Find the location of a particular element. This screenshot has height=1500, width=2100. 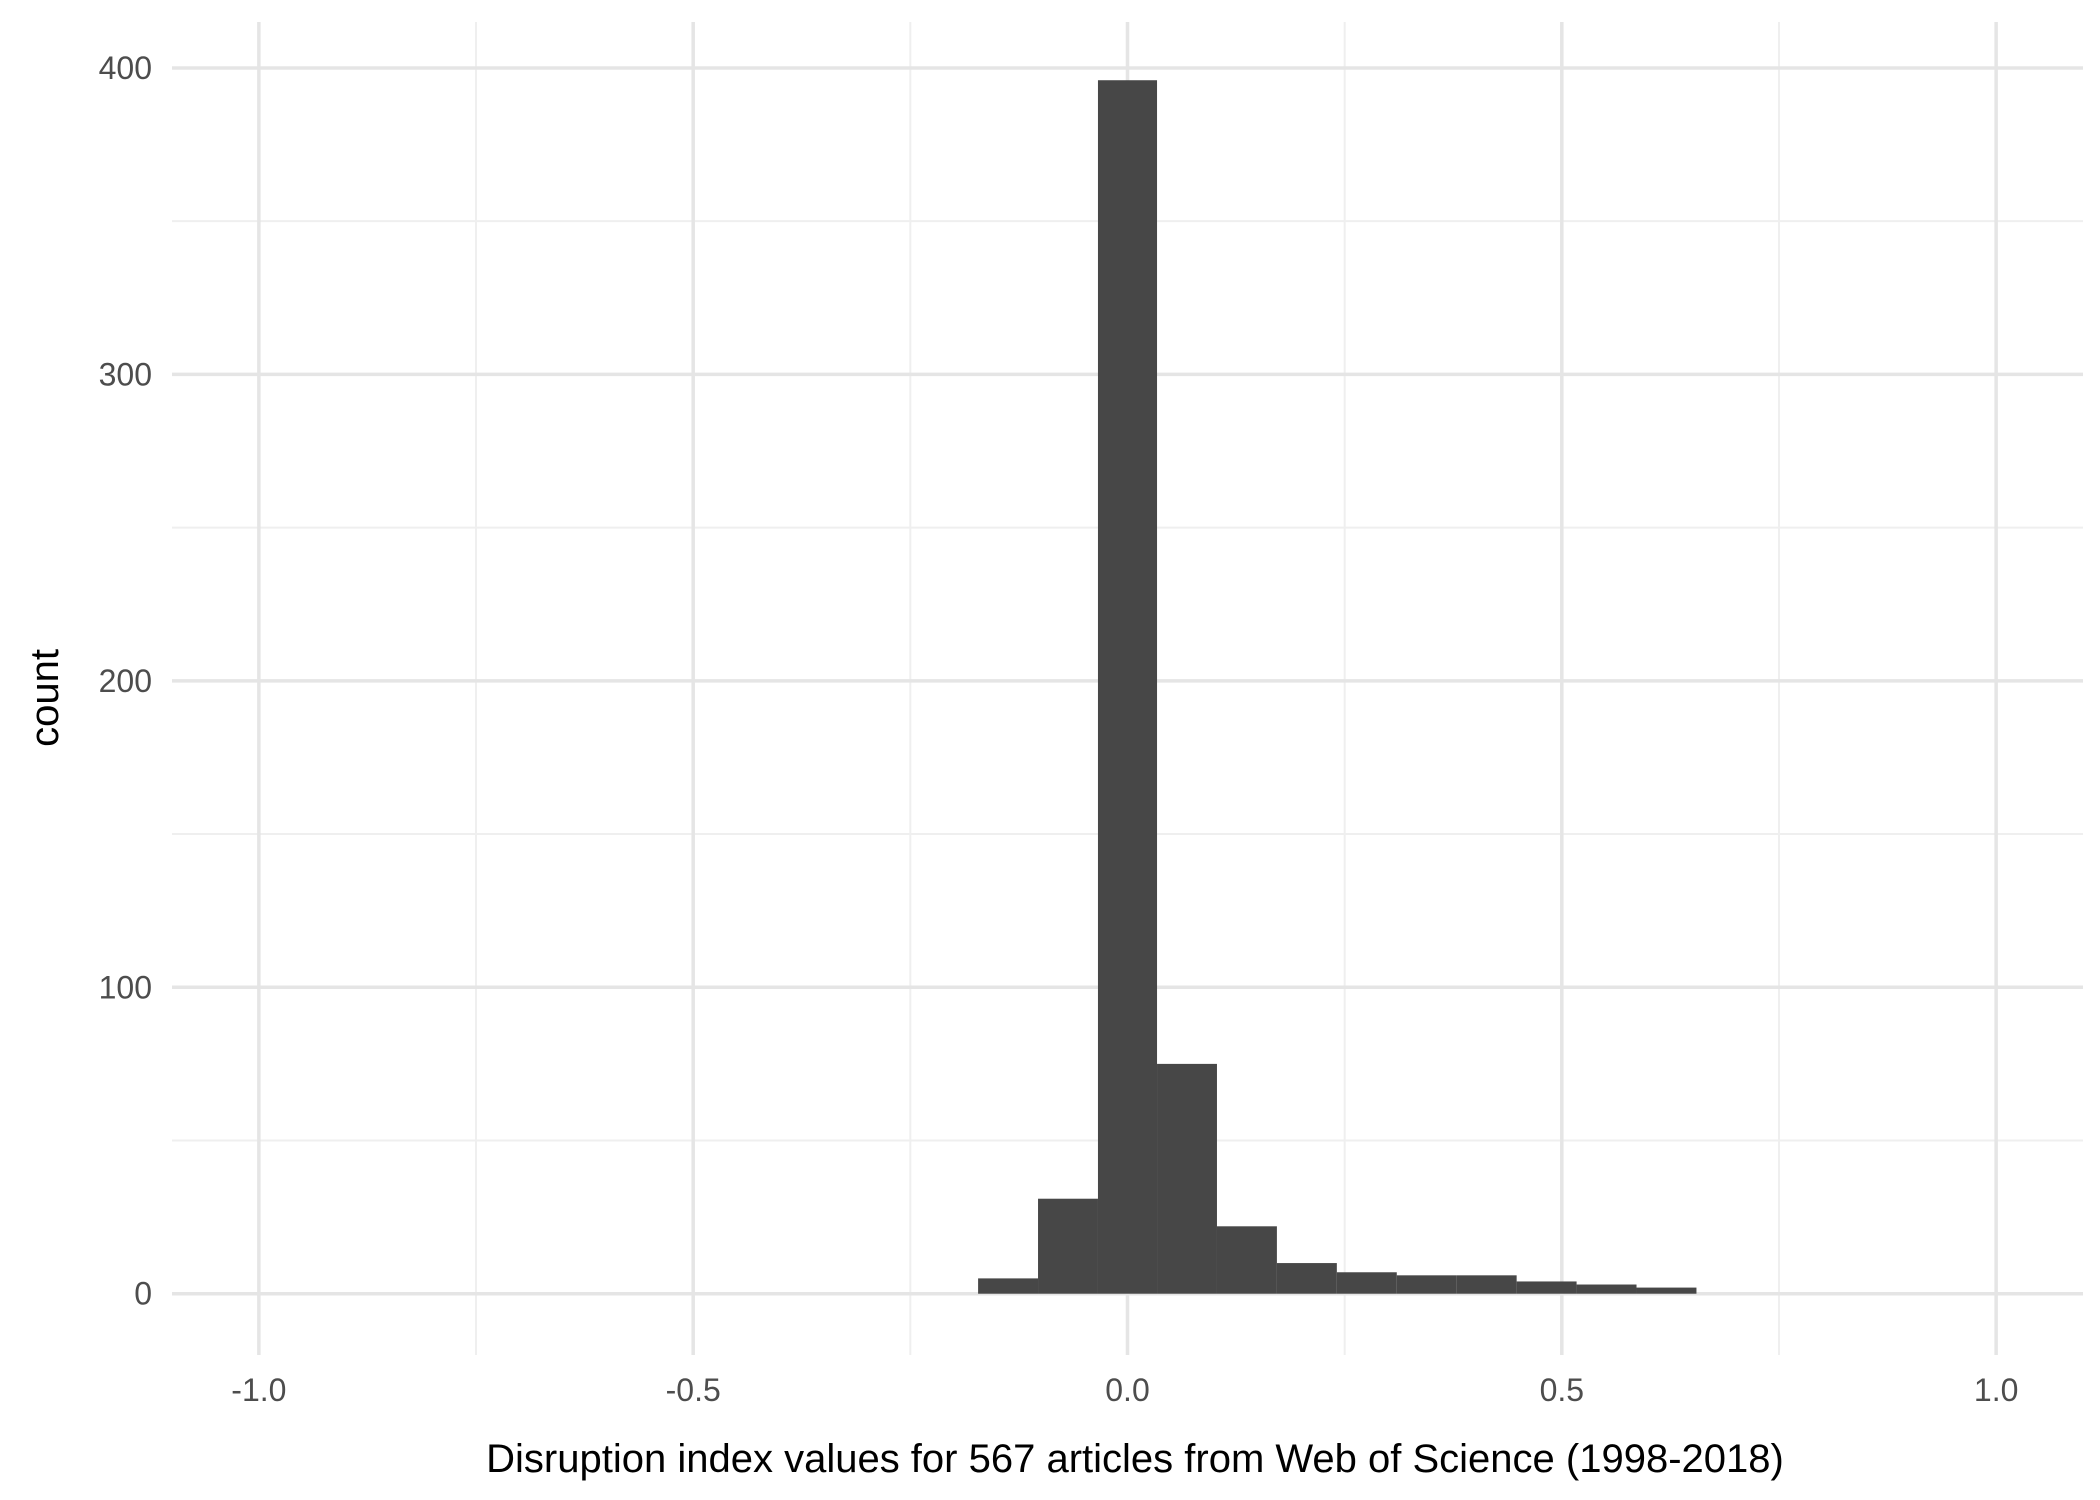

y-tick-label: 0 is located at coordinates (143, 1294).